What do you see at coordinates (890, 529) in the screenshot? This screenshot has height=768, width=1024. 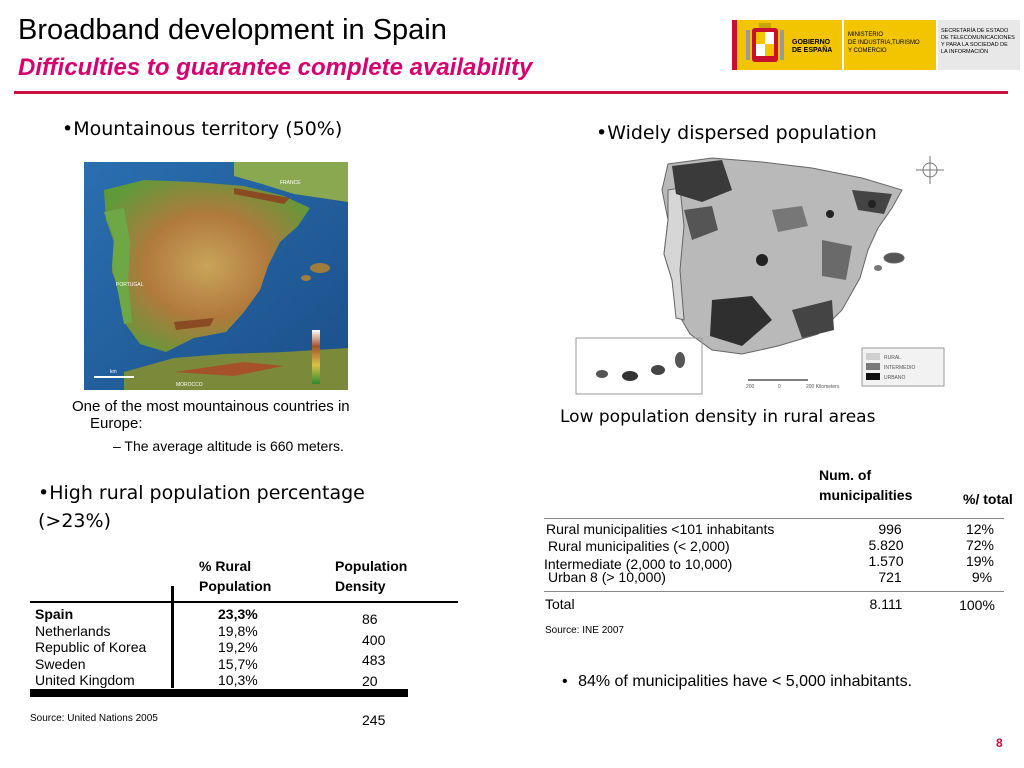 I see `table-cell: 996` at bounding box center [890, 529].